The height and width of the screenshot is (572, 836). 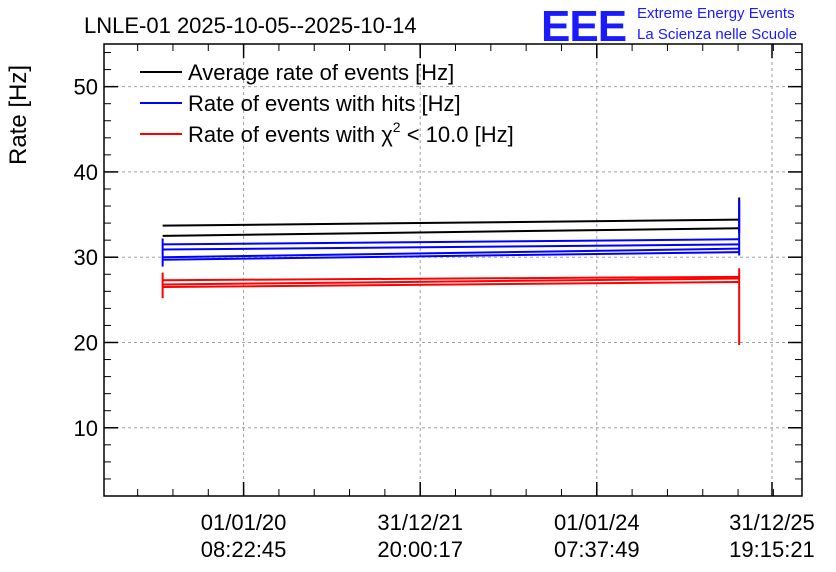 What do you see at coordinates (284, 134) in the screenshot?
I see `legend-label-prefix: Rate of events with` at bounding box center [284, 134].